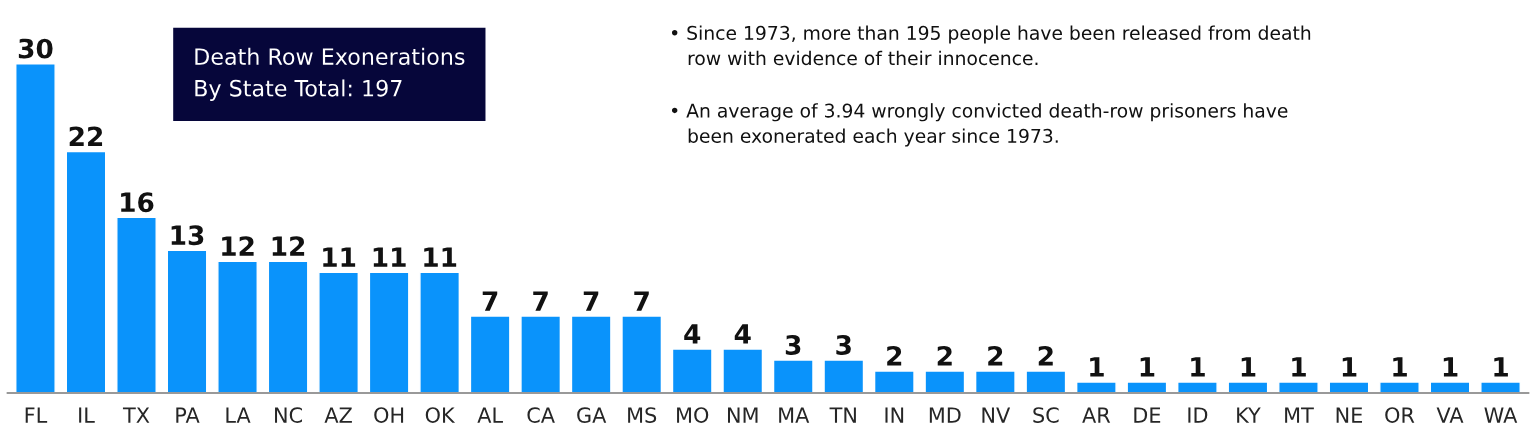  I want to click on x-tick-label: OR, so click(1400, 415).